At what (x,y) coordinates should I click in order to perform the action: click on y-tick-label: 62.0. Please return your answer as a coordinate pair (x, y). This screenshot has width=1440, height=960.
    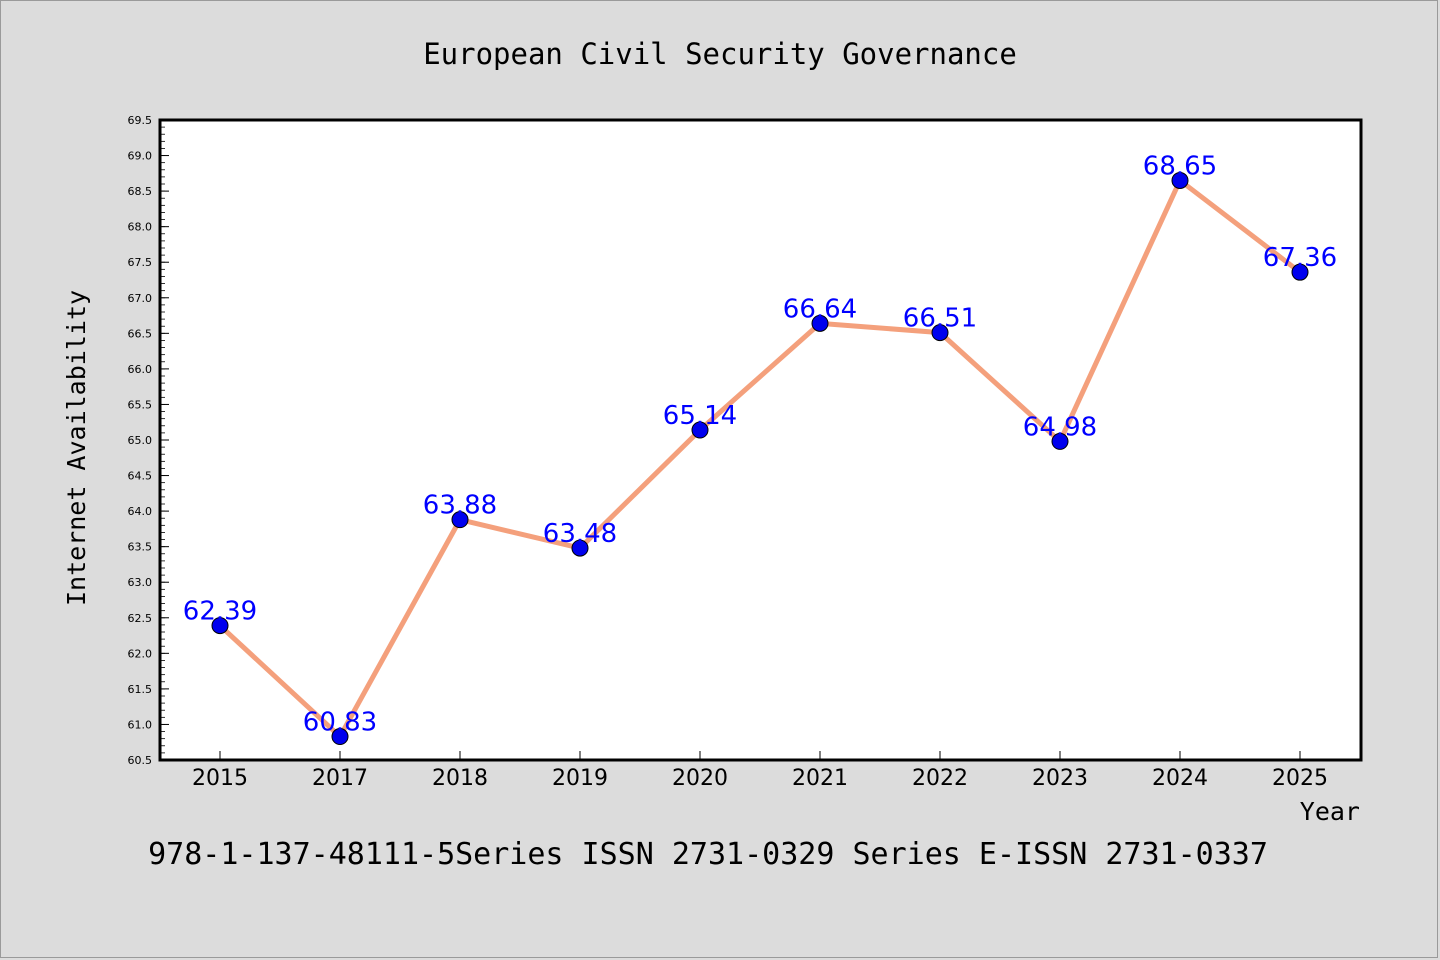
    Looking at the image, I should click on (140, 653).